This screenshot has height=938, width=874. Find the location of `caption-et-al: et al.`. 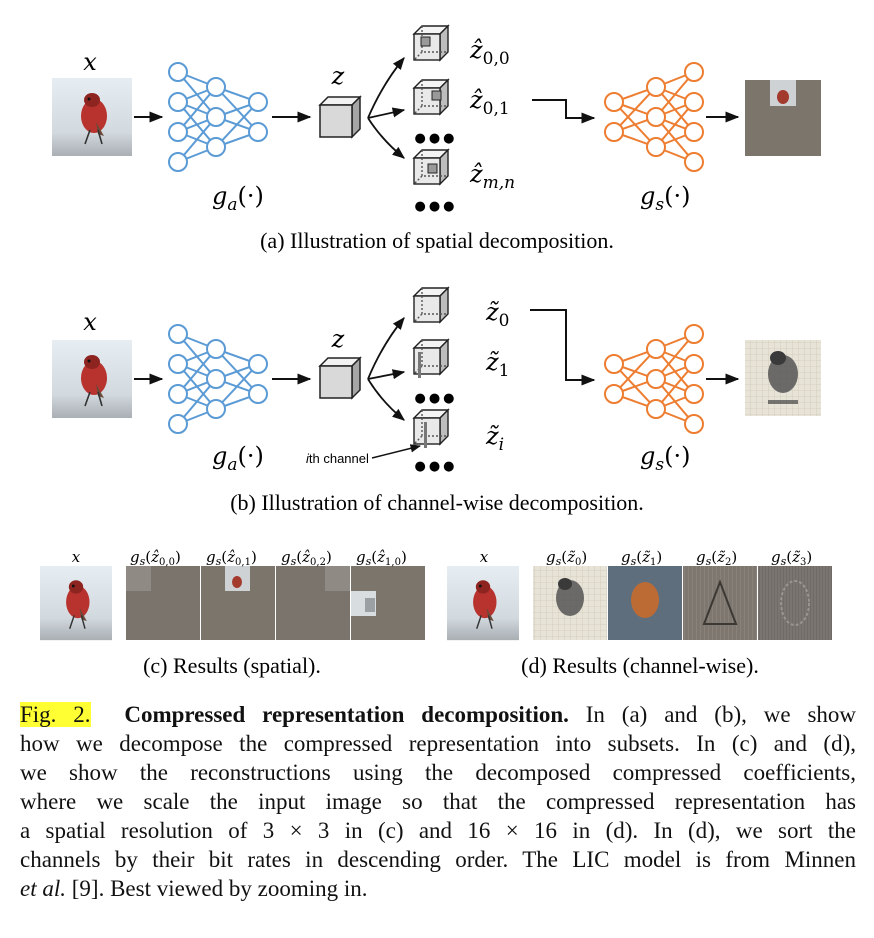

caption-et-al: et al. is located at coordinates (43, 888).